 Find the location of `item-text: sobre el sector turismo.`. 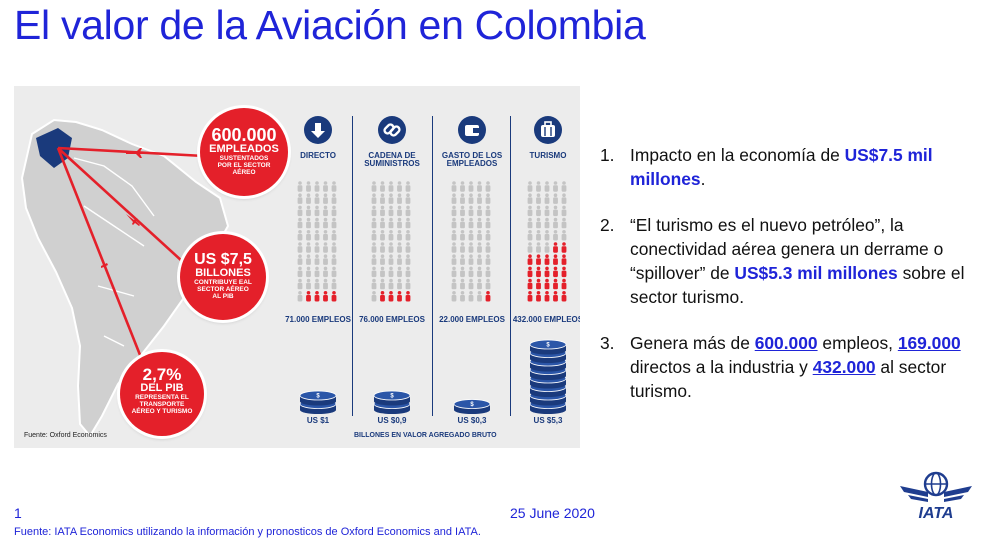

item-text: sobre el sector turismo. is located at coordinates (797, 285).